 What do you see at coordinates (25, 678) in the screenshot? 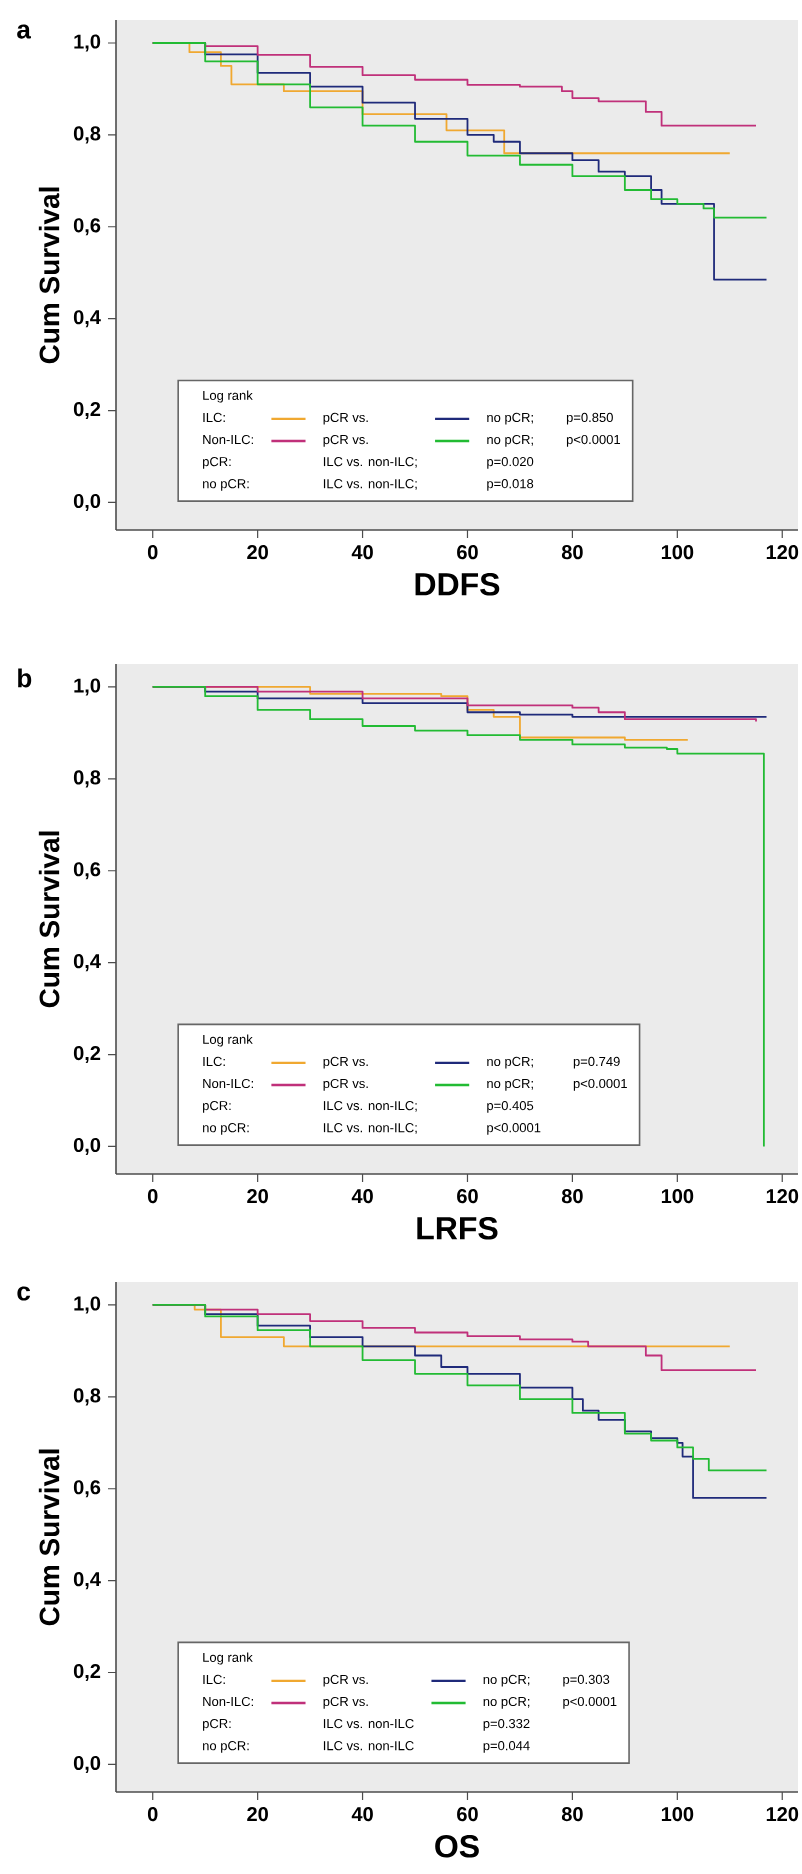
I see `chart-title: b` at bounding box center [25, 678].